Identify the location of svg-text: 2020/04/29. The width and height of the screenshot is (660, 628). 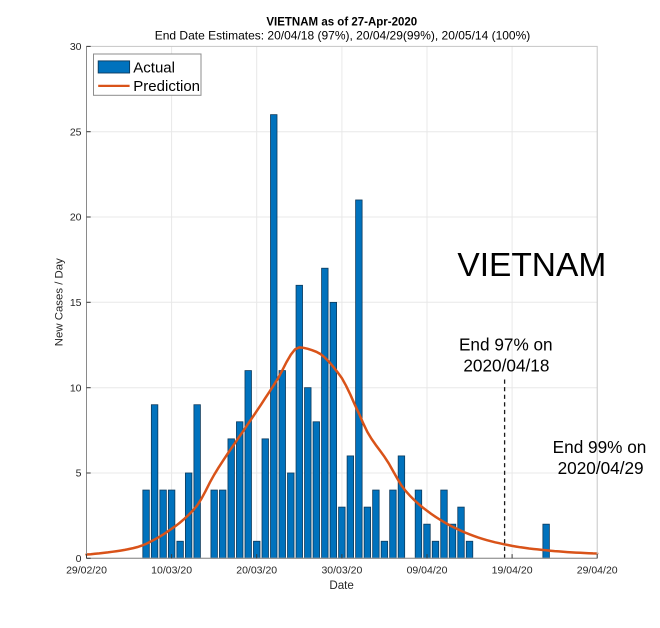
(601, 468).